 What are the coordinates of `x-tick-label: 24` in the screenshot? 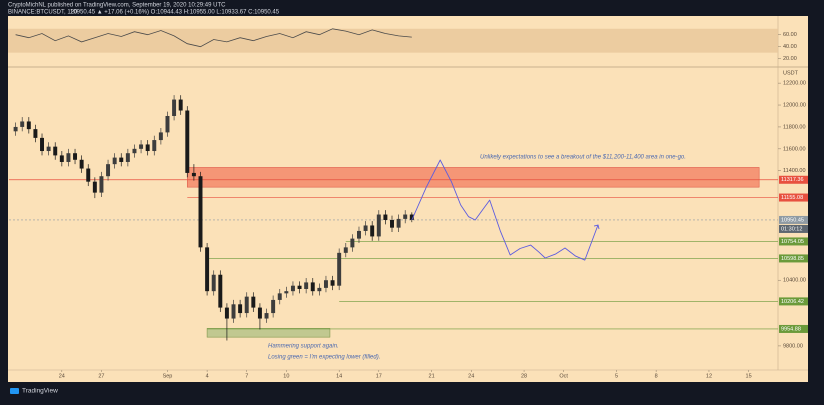 It's located at (471, 376).